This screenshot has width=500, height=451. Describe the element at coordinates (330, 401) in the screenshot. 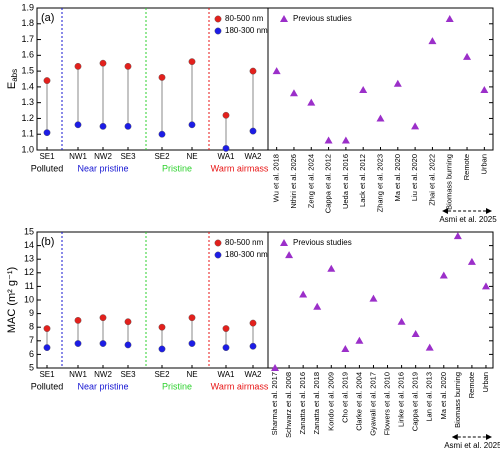

I see `x-tick-label: Kondo et al. 2009` at that location.